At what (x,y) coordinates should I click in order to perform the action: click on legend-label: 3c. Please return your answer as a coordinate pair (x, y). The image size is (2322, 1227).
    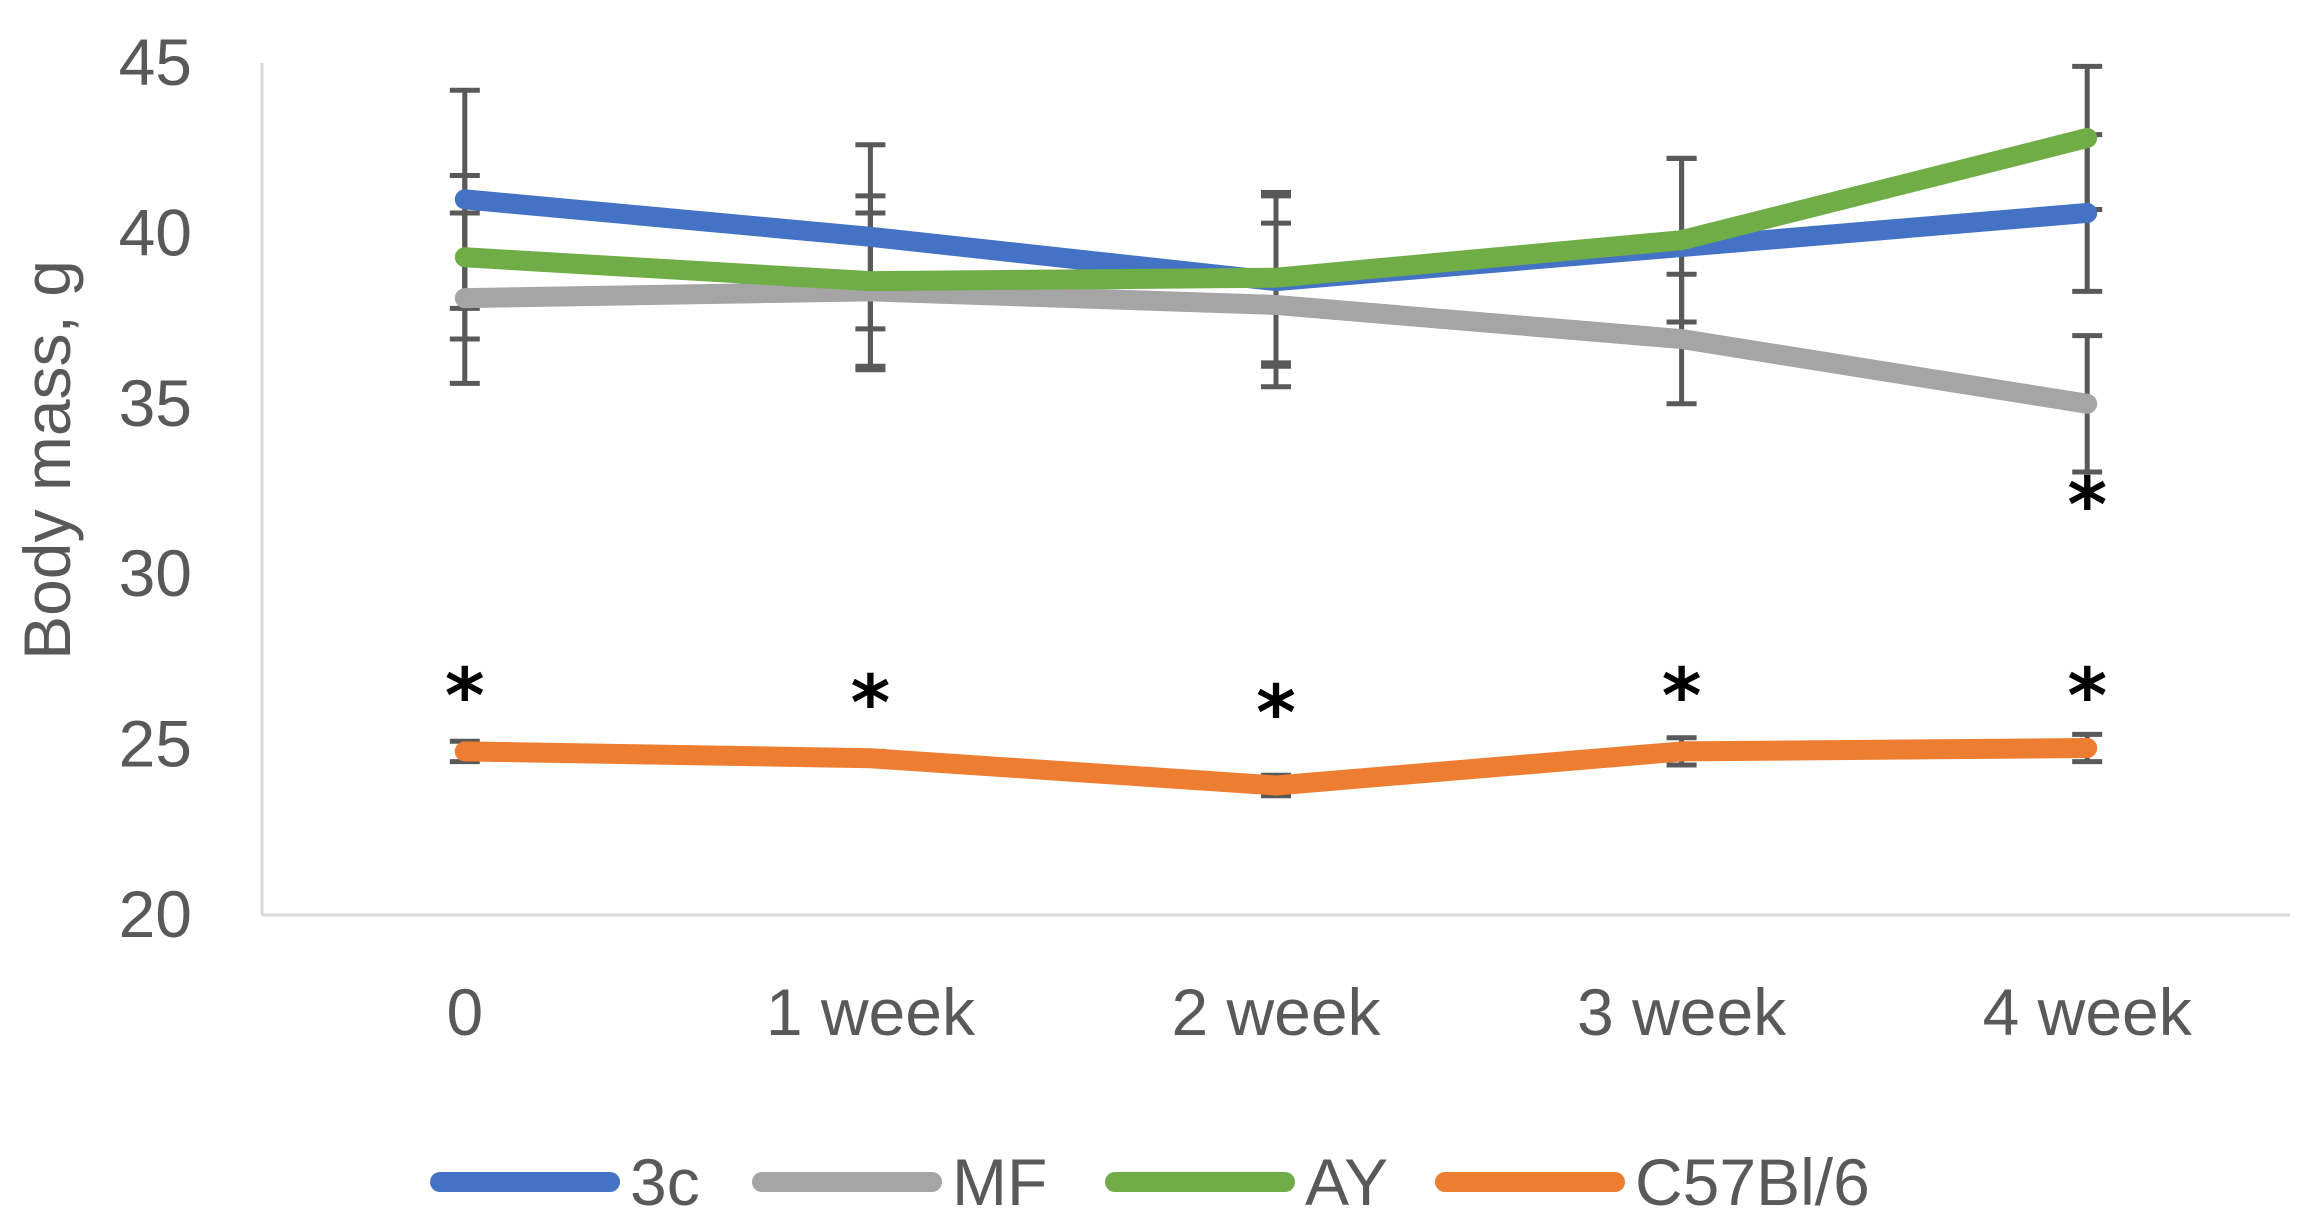
    Looking at the image, I should click on (665, 1182).